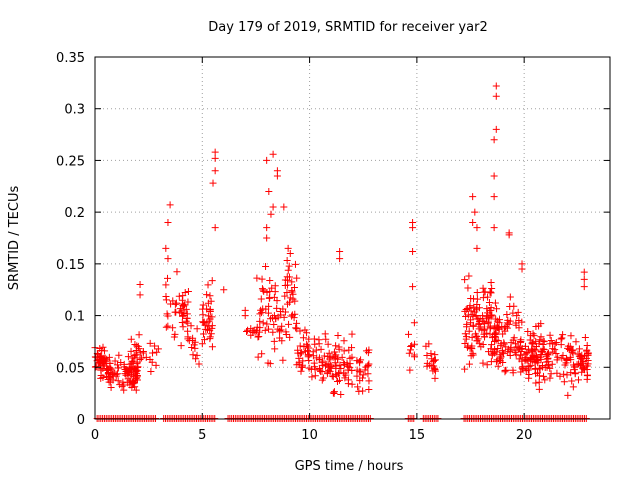  What do you see at coordinates (524, 435) in the screenshot?
I see `x-tick-label: 20` at bounding box center [524, 435].